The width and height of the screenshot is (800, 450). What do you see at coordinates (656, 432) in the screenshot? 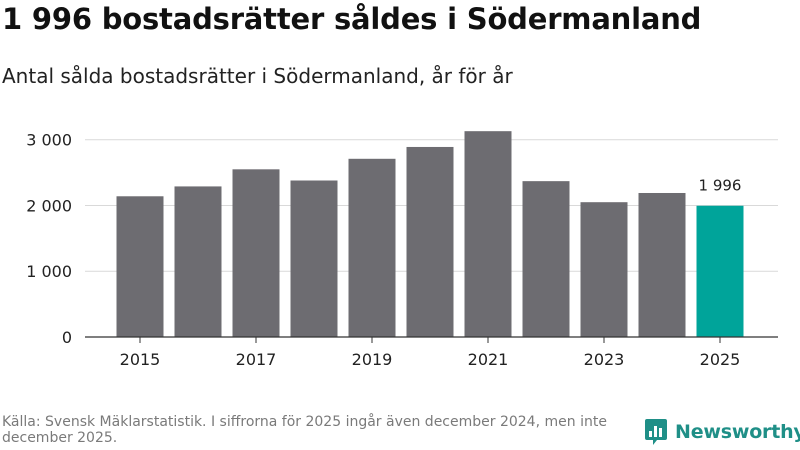
I see `newsworthy-logo-icon` at bounding box center [656, 432].